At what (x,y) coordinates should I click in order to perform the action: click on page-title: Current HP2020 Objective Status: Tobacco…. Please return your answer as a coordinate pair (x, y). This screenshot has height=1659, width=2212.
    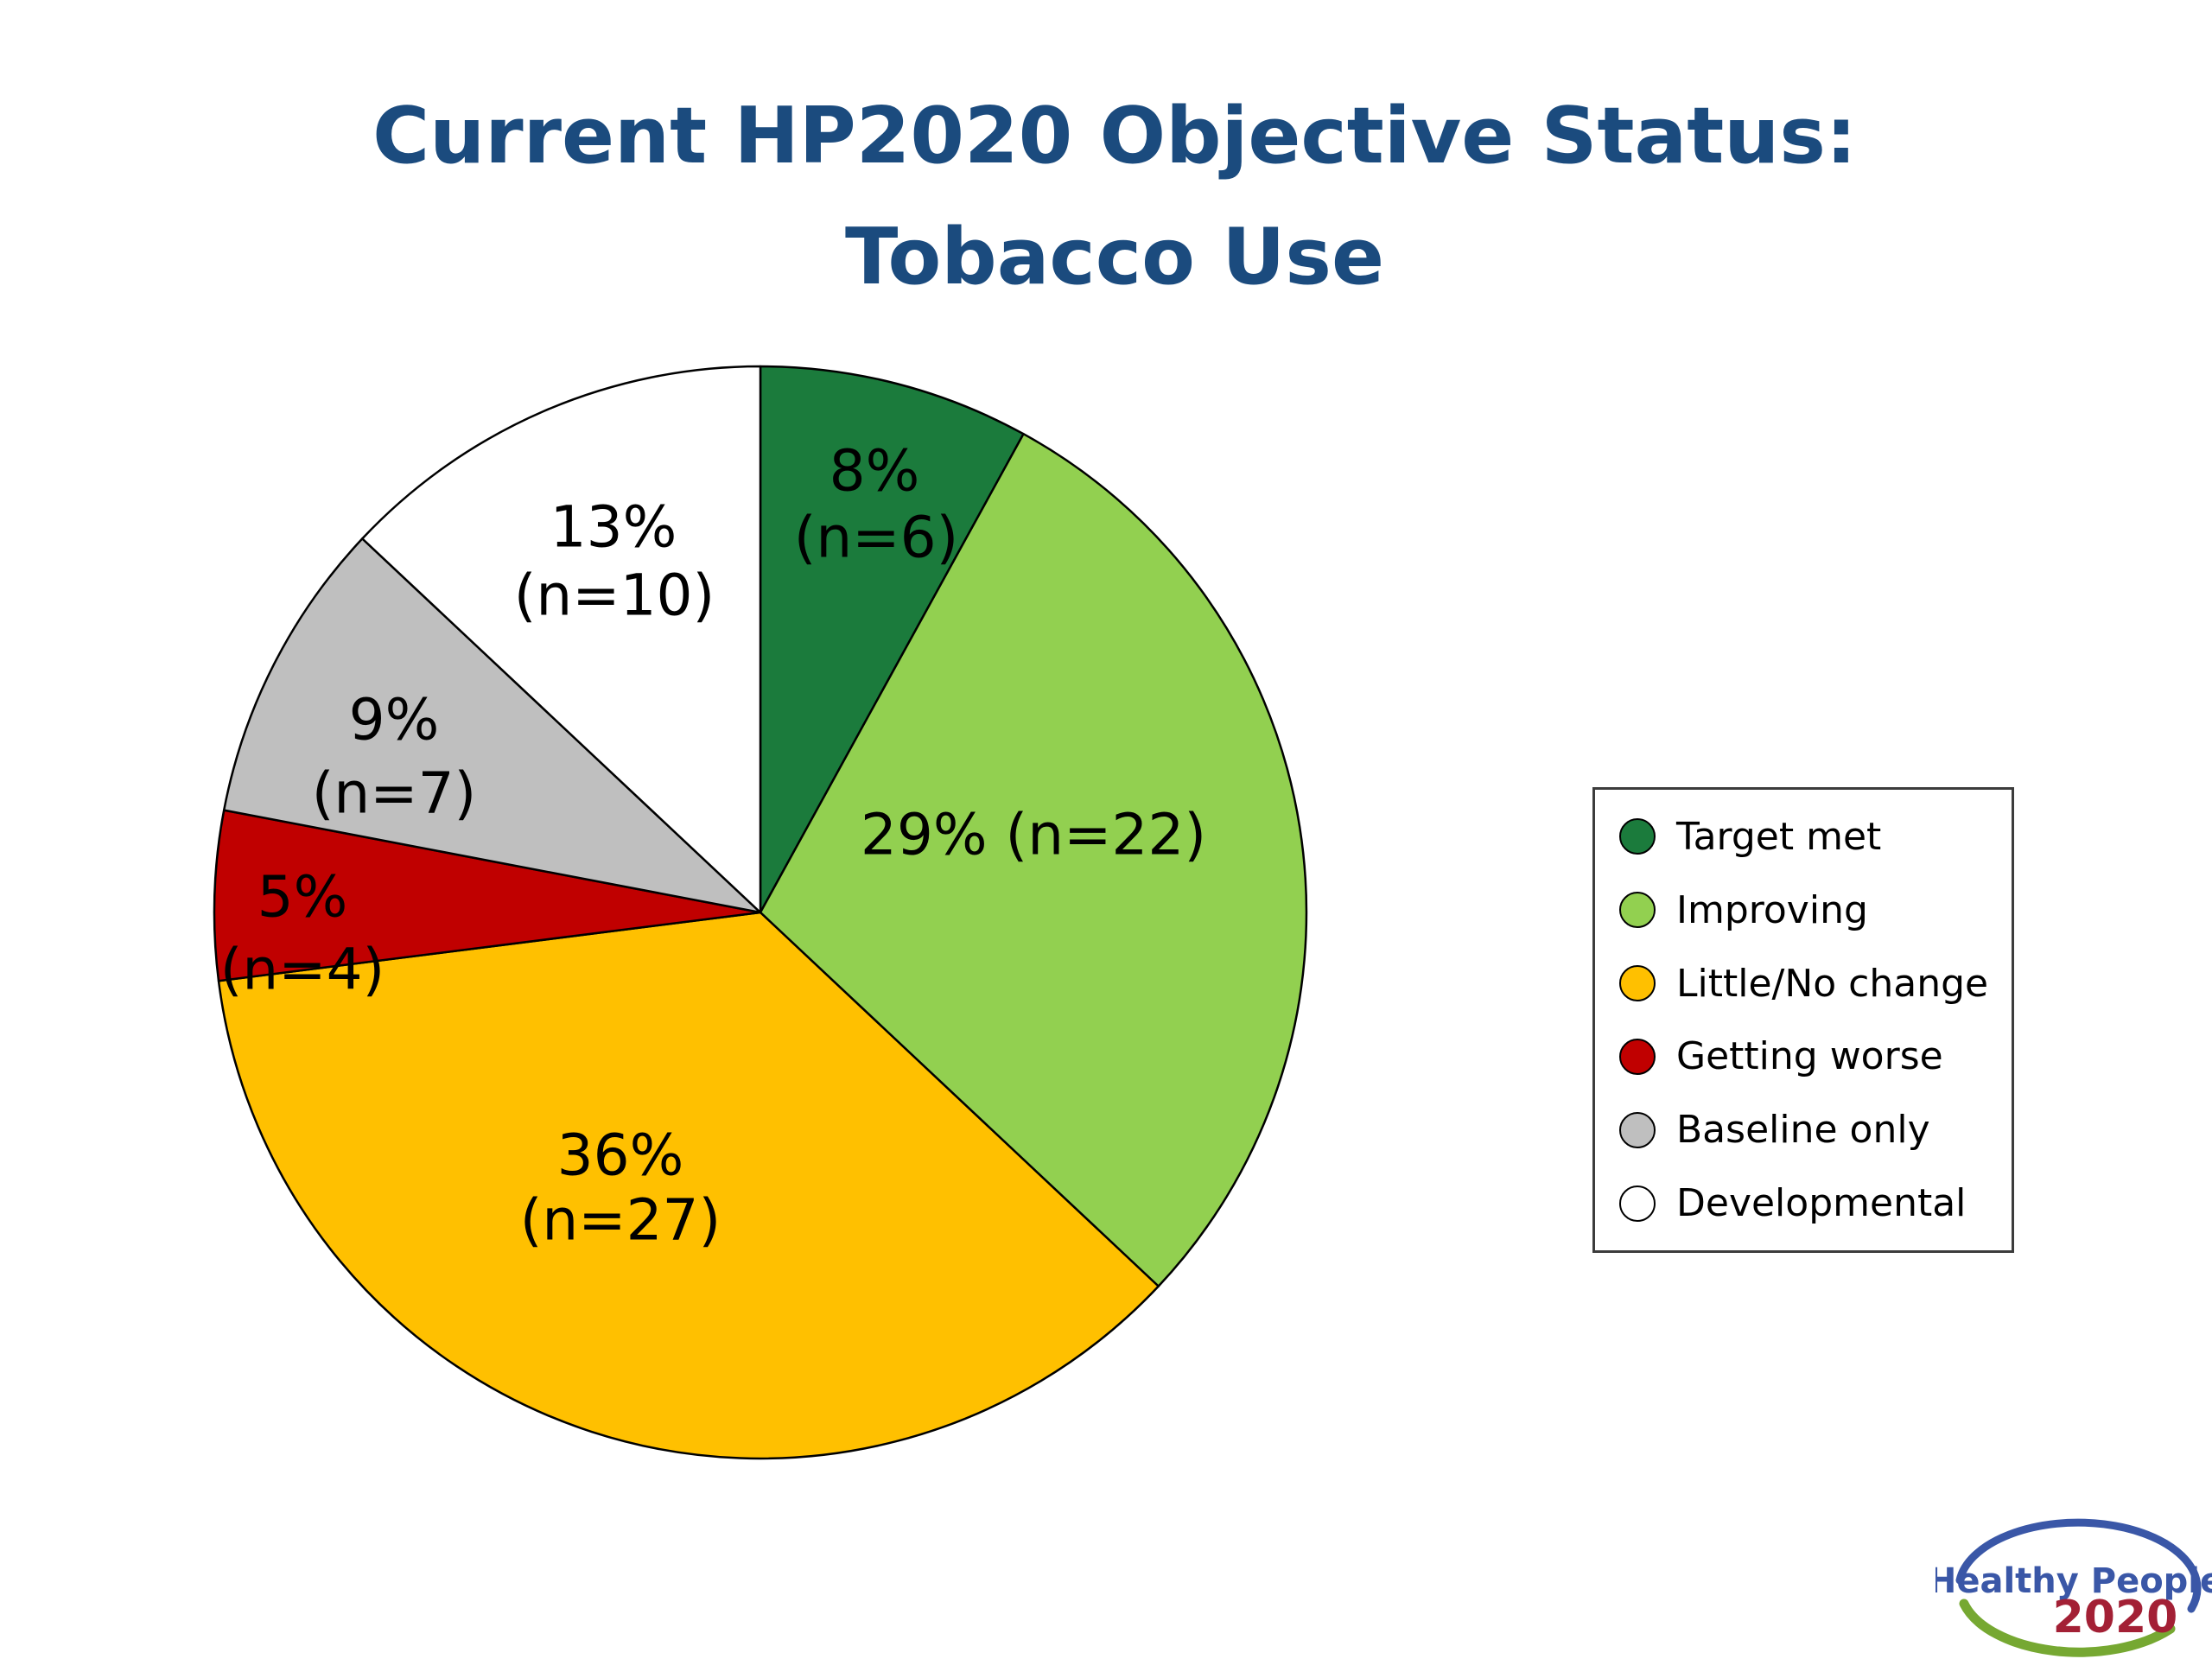
    Looking at the image, I should click on (1110, 197).